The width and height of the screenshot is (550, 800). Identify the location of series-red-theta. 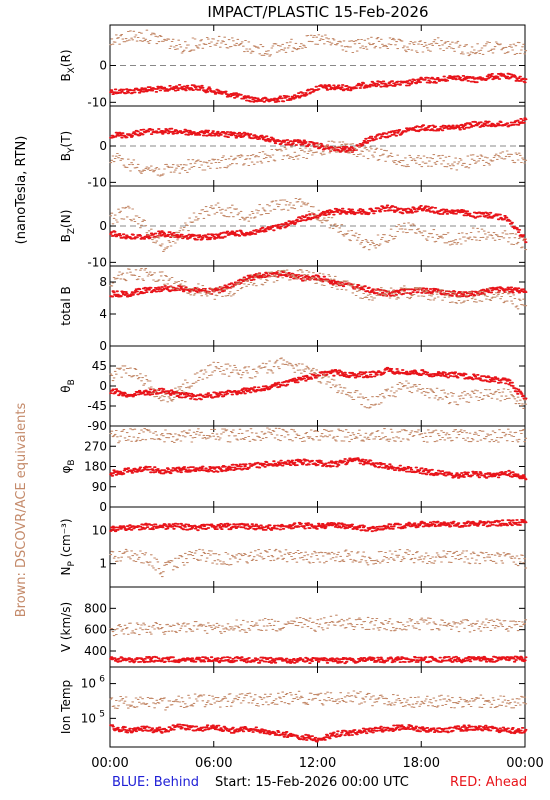
(318, 383).